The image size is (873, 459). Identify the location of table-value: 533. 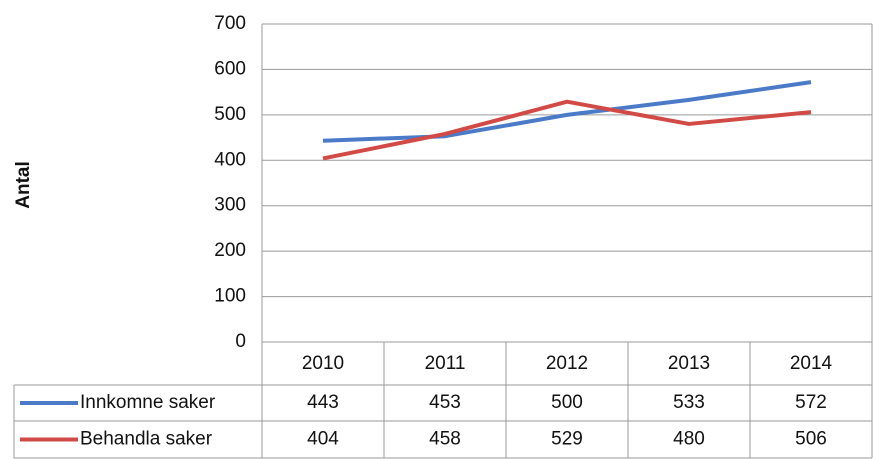
(689, 402).